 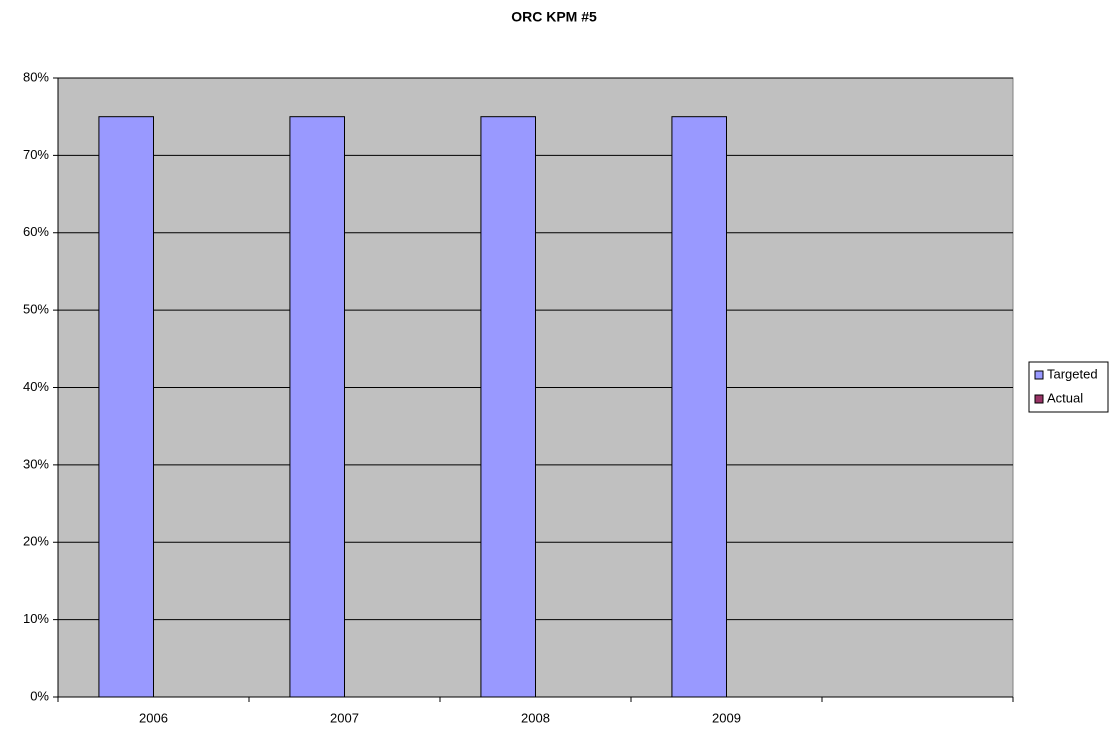 I want to click on x-tick-label: 2009, so click(x=726, y=717).